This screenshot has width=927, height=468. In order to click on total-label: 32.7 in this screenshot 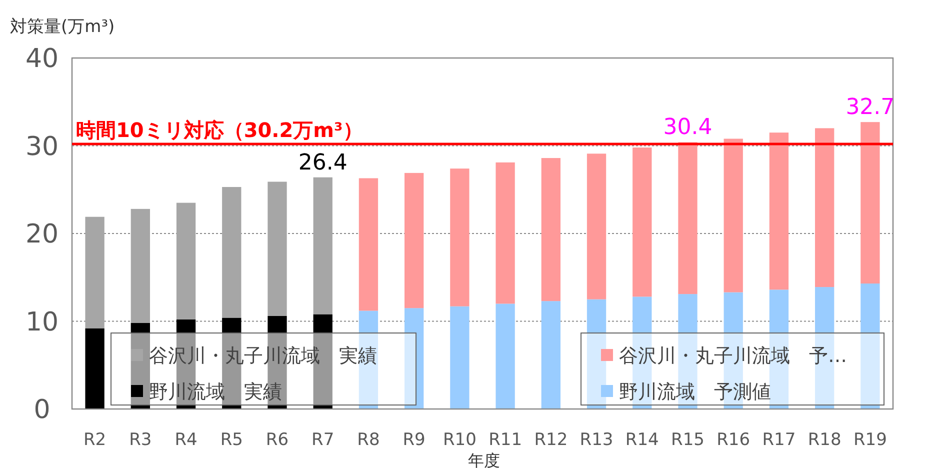, I will do `click(870, 107)`.